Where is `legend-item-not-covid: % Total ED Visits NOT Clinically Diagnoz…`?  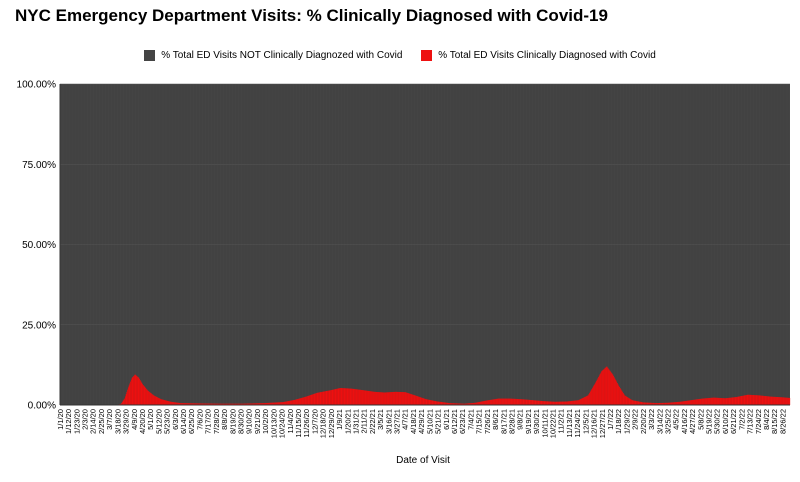 legend-item-not-covid: % Total ED Visits NOT Clinically Diagnoz… is located at coordinates (273, 55).